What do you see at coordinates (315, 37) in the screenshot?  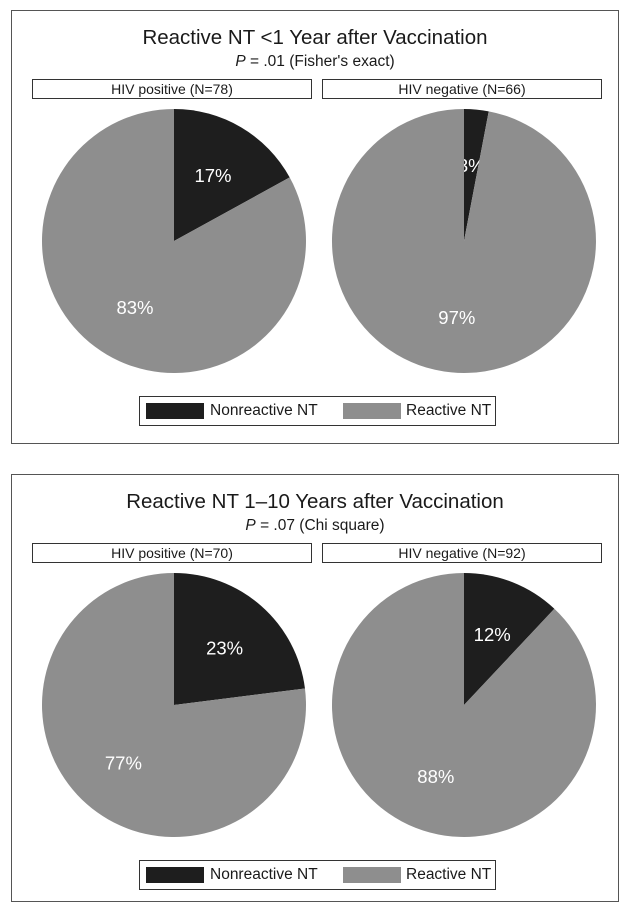 I see `chart-title: Reactive NT <1 Year after Vaccination` at bounding box center [315, 37].